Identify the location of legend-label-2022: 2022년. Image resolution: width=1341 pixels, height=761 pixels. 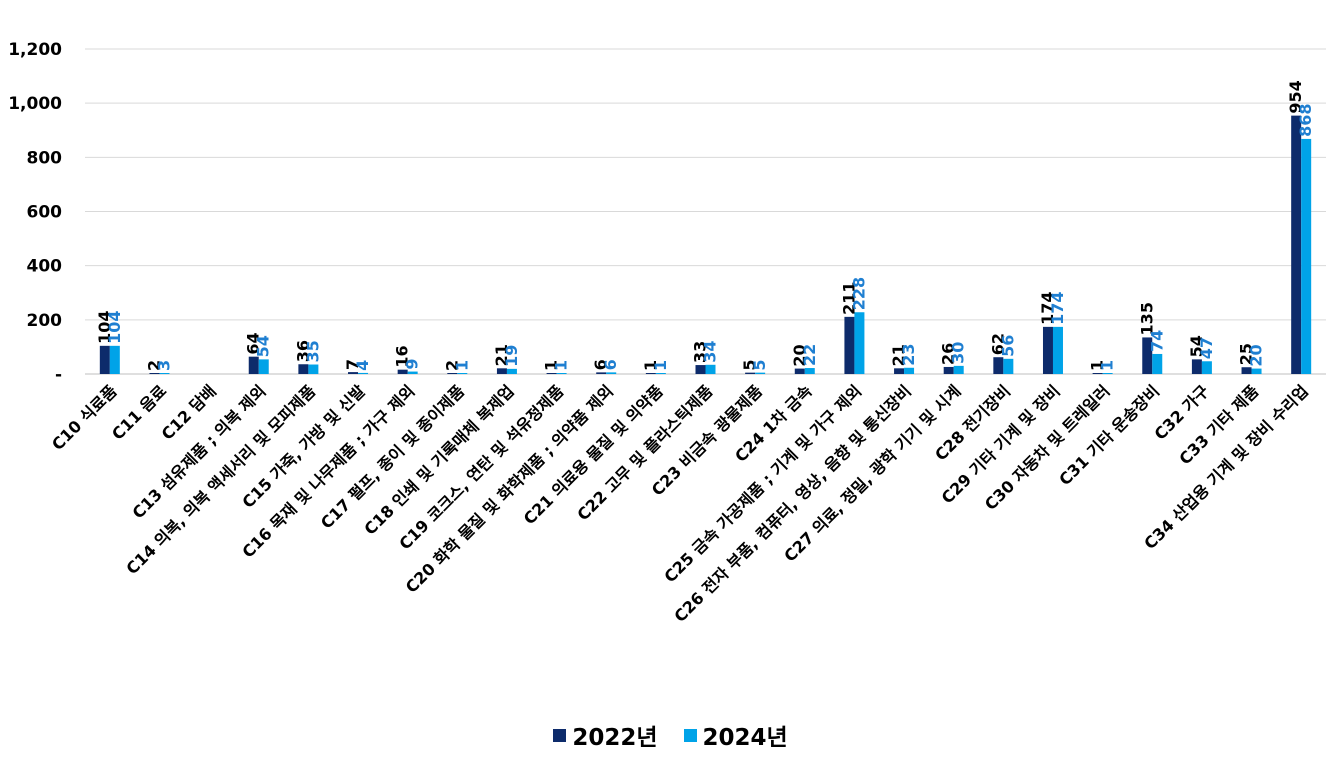
(615, 738).